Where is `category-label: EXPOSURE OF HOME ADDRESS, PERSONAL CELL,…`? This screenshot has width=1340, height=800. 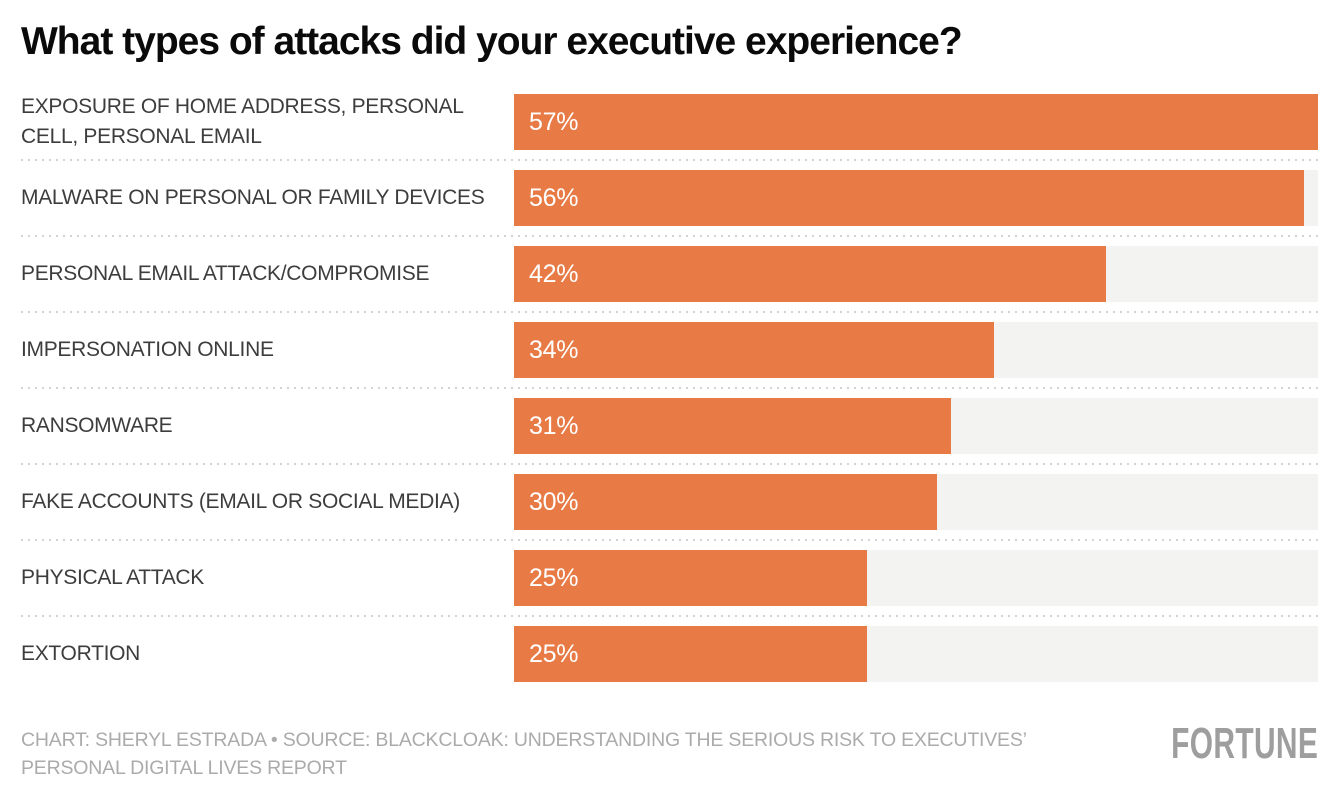 category-label: EXPOSURE OF HOME ADDRESS, PERSONAL CELL,… is located at coordinates (242, 121).